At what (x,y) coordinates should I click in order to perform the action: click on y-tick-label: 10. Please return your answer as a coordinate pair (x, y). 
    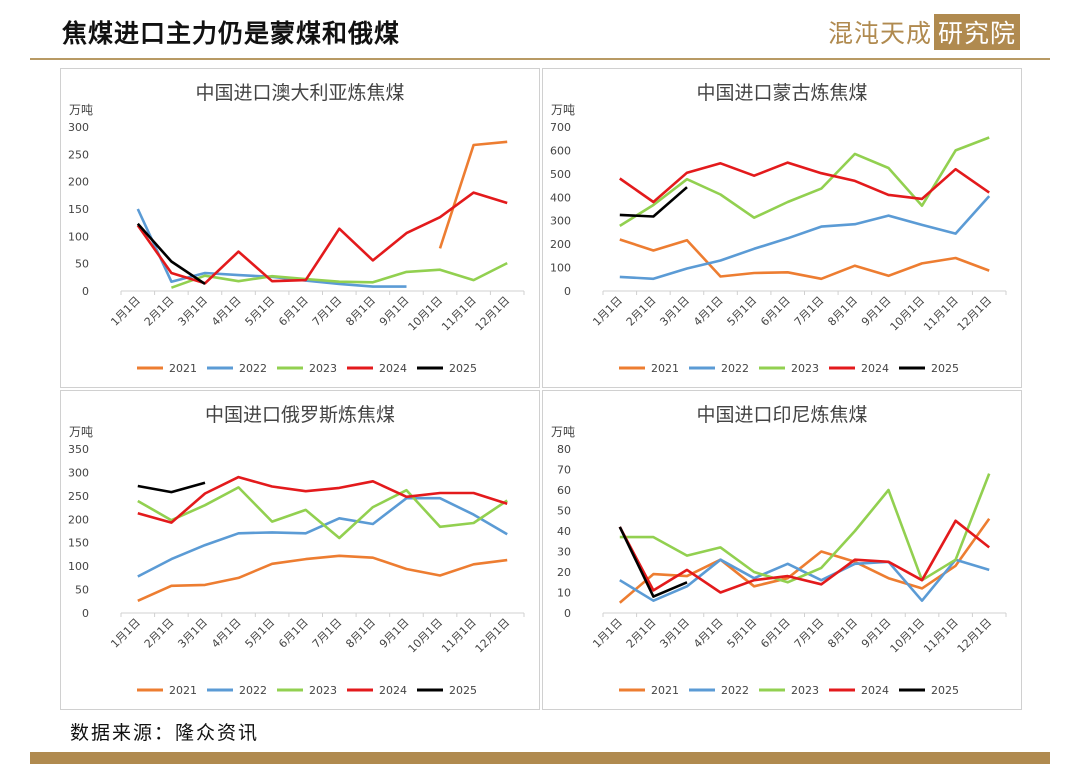
    Looking at the image, I should click on (564, 593).